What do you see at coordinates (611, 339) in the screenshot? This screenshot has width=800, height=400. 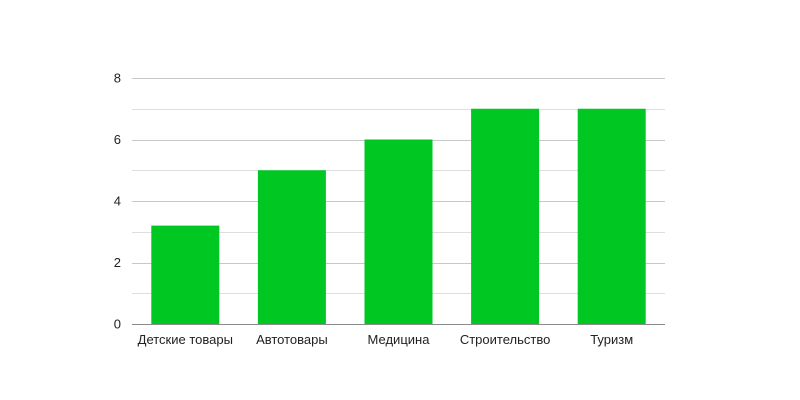 I see `x-category-label: Туризм` at bounding box center [611, 339].